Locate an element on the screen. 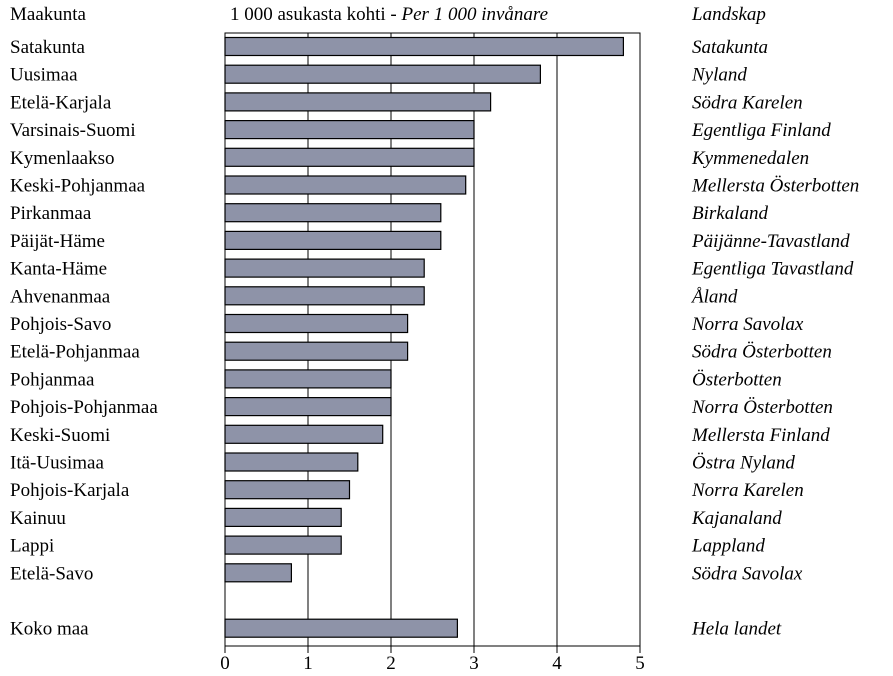  category-label: Etelä-Karjala is located at coordinates (61, 102).